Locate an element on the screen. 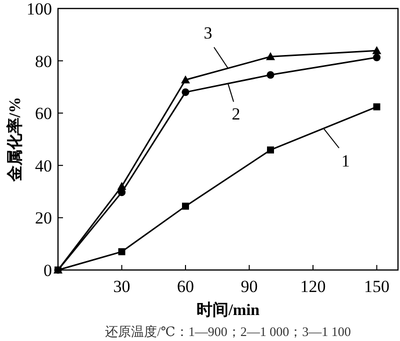  text: 还原温度/℃：1—900；2—1 000；3—1 100 is located at coordinates (228, 331).